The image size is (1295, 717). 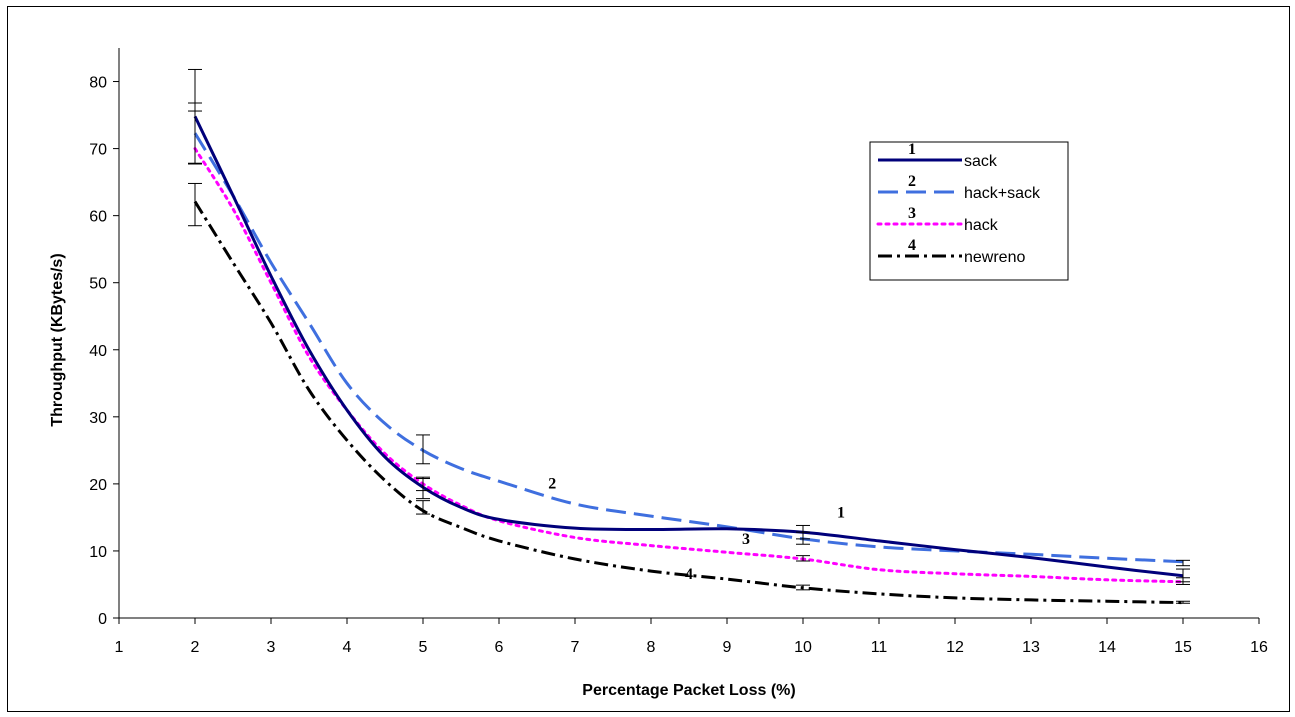 I want to click on y-axis-title: Throughput (KBytes/s), so click(x=57, y=339).